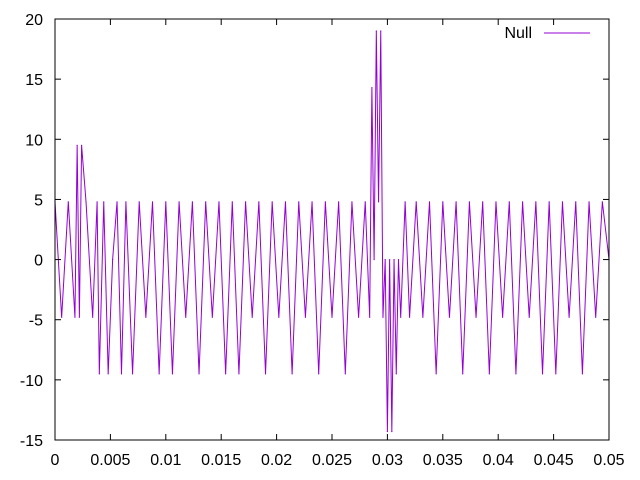 The height and width of the screenshot is (480, 640). What do you see at coordinates (110, 460) in the screenshot?
I see `x-tick-label: 0.005` at bounding box center [110, 460].